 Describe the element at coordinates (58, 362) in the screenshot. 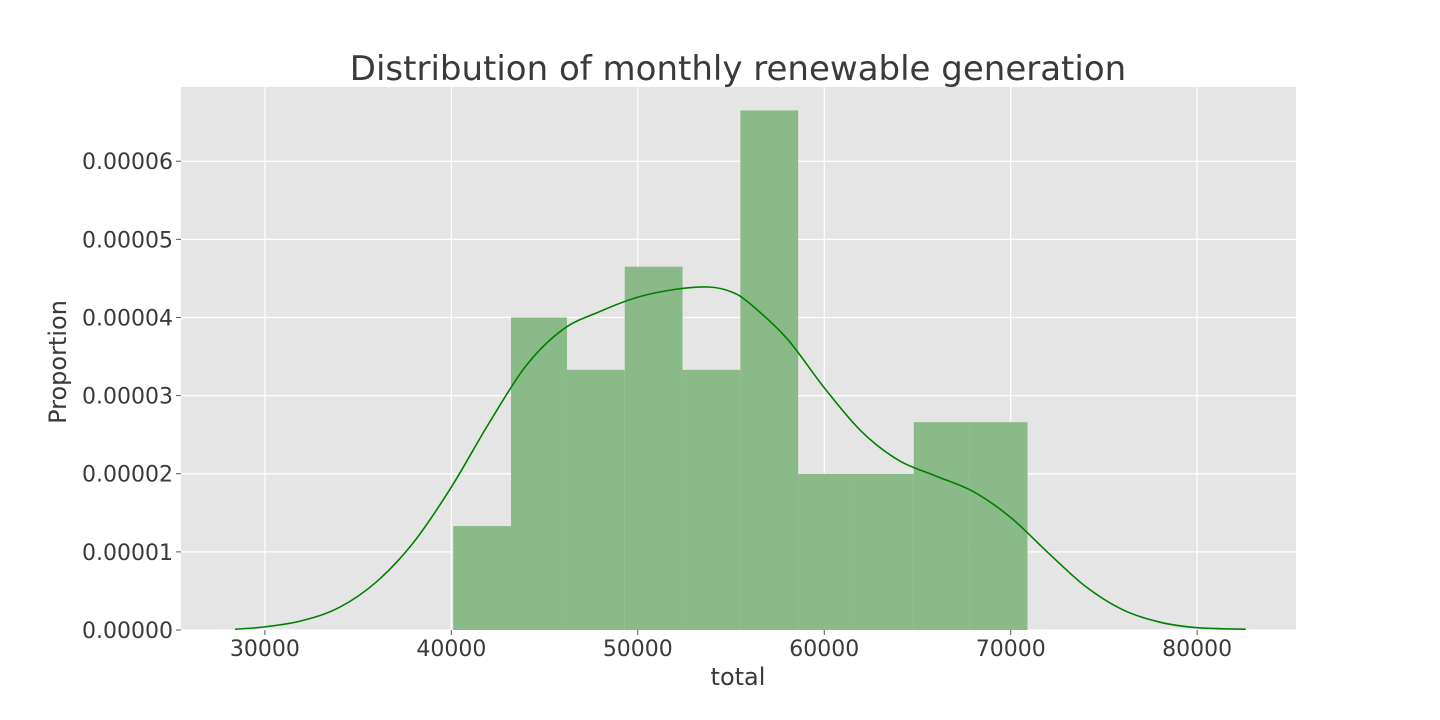

I see `y-axis-label: Proportion` at that location.